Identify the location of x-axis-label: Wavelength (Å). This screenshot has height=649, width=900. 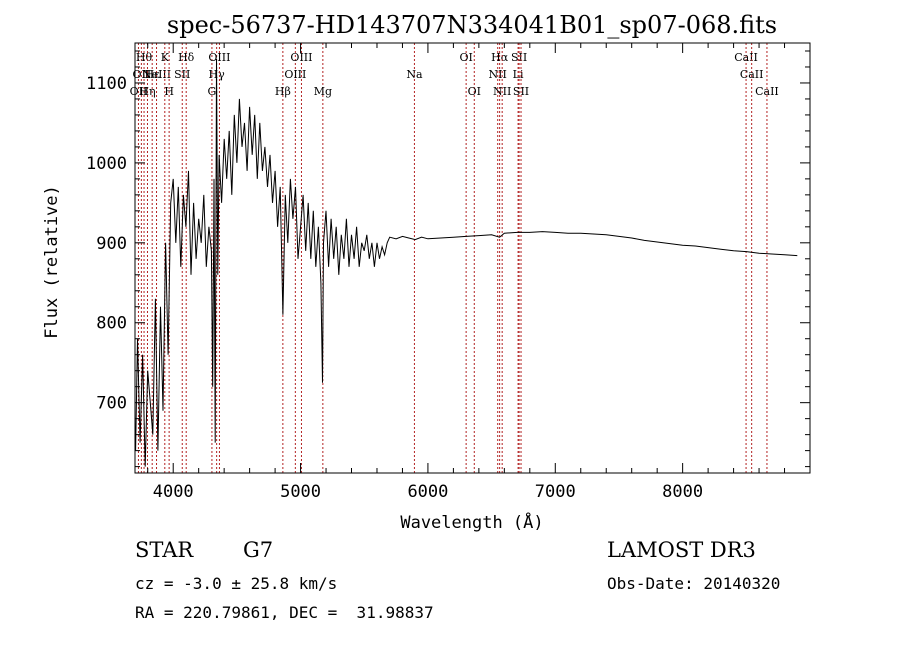
(471, 522).